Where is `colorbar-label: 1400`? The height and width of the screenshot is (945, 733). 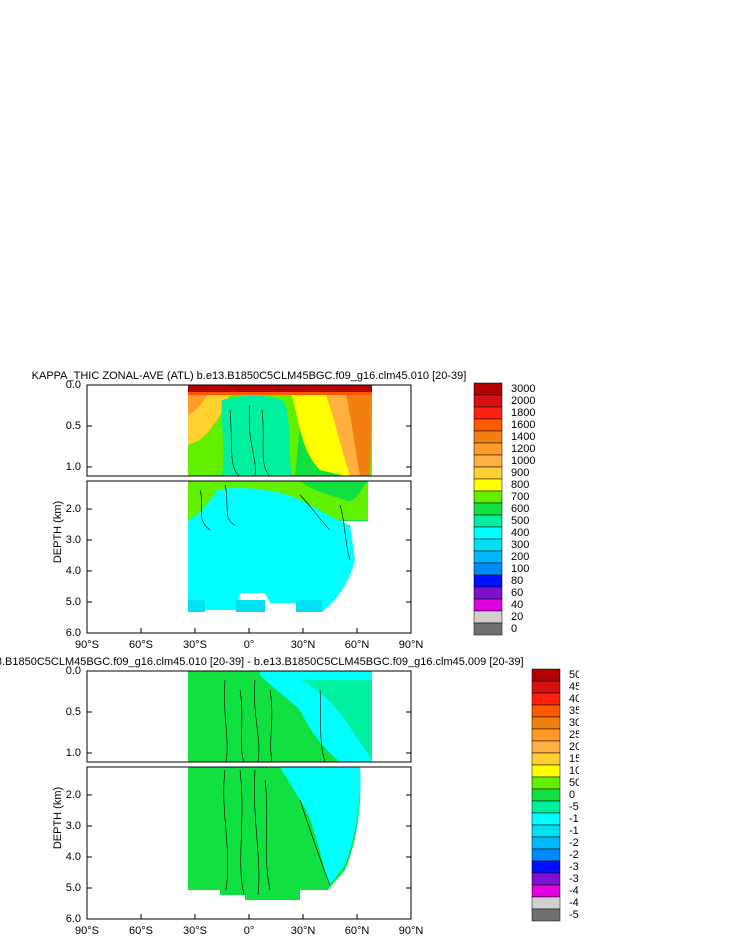
colorbar-label: 1400 is located at coordinates (523, 437).